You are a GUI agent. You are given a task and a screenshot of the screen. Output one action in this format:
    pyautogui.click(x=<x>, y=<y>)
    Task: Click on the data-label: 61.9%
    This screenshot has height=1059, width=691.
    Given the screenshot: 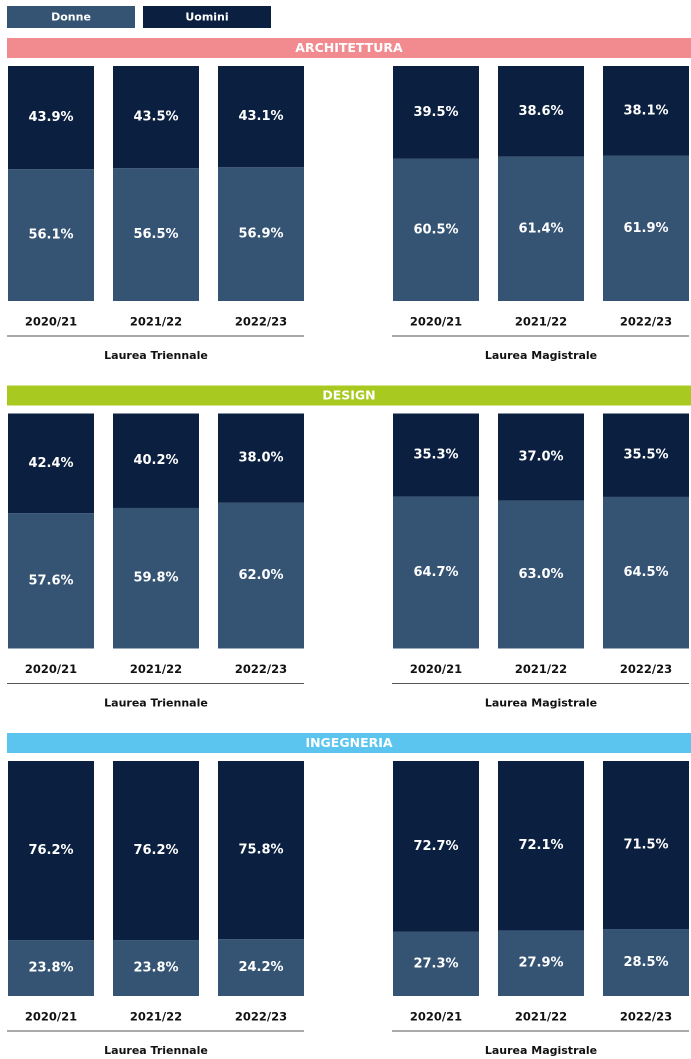 What is the action you would take?
    pyautogui.click(x=645, y=228)
    